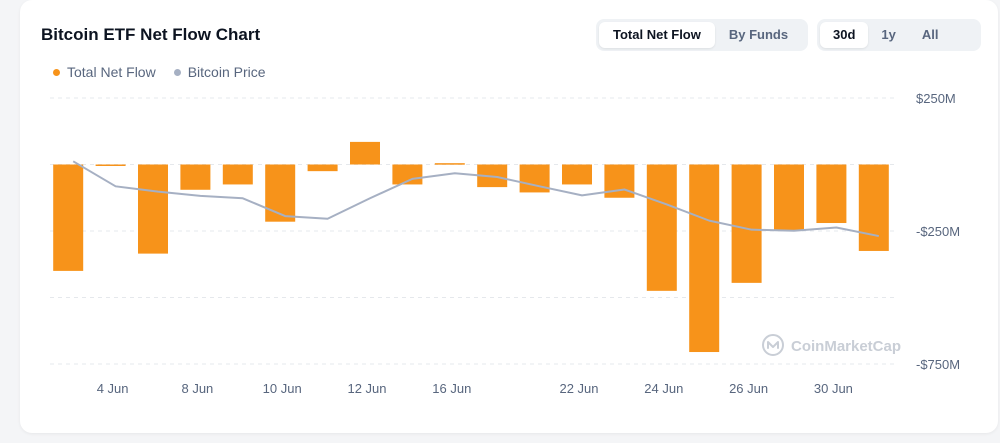 The height and width of the screenshot is (443, 1000). Describe the element at coordinates (151, 34) in the screenshot. I see `chart-title: Bitcoin ETF Net Flow Chart` at that location.